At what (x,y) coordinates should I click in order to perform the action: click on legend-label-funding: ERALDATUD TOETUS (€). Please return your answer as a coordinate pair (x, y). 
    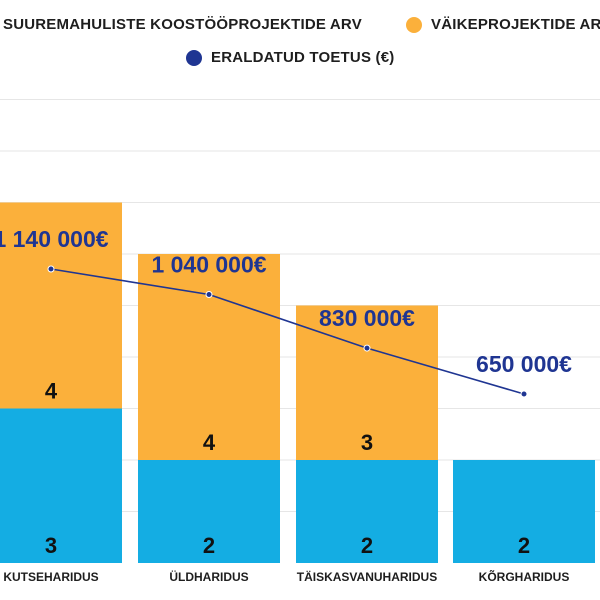
    Looking at the image, I should click on (303, 57).